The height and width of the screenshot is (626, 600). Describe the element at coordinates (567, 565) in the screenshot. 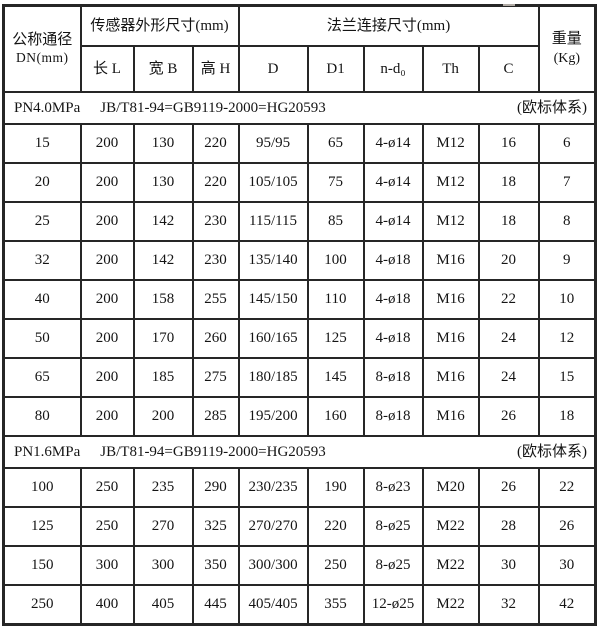

I see `cell-kg: 30` at that location.